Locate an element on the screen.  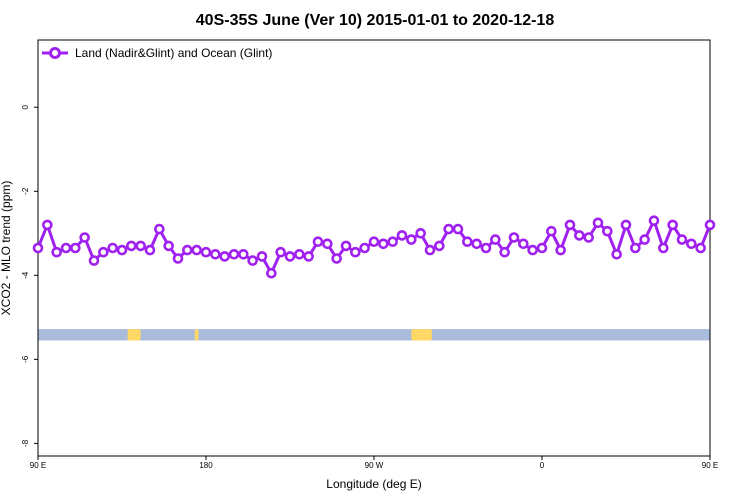
x-axis-label: Longitude (deg E) is located at coordinates (373, 484).